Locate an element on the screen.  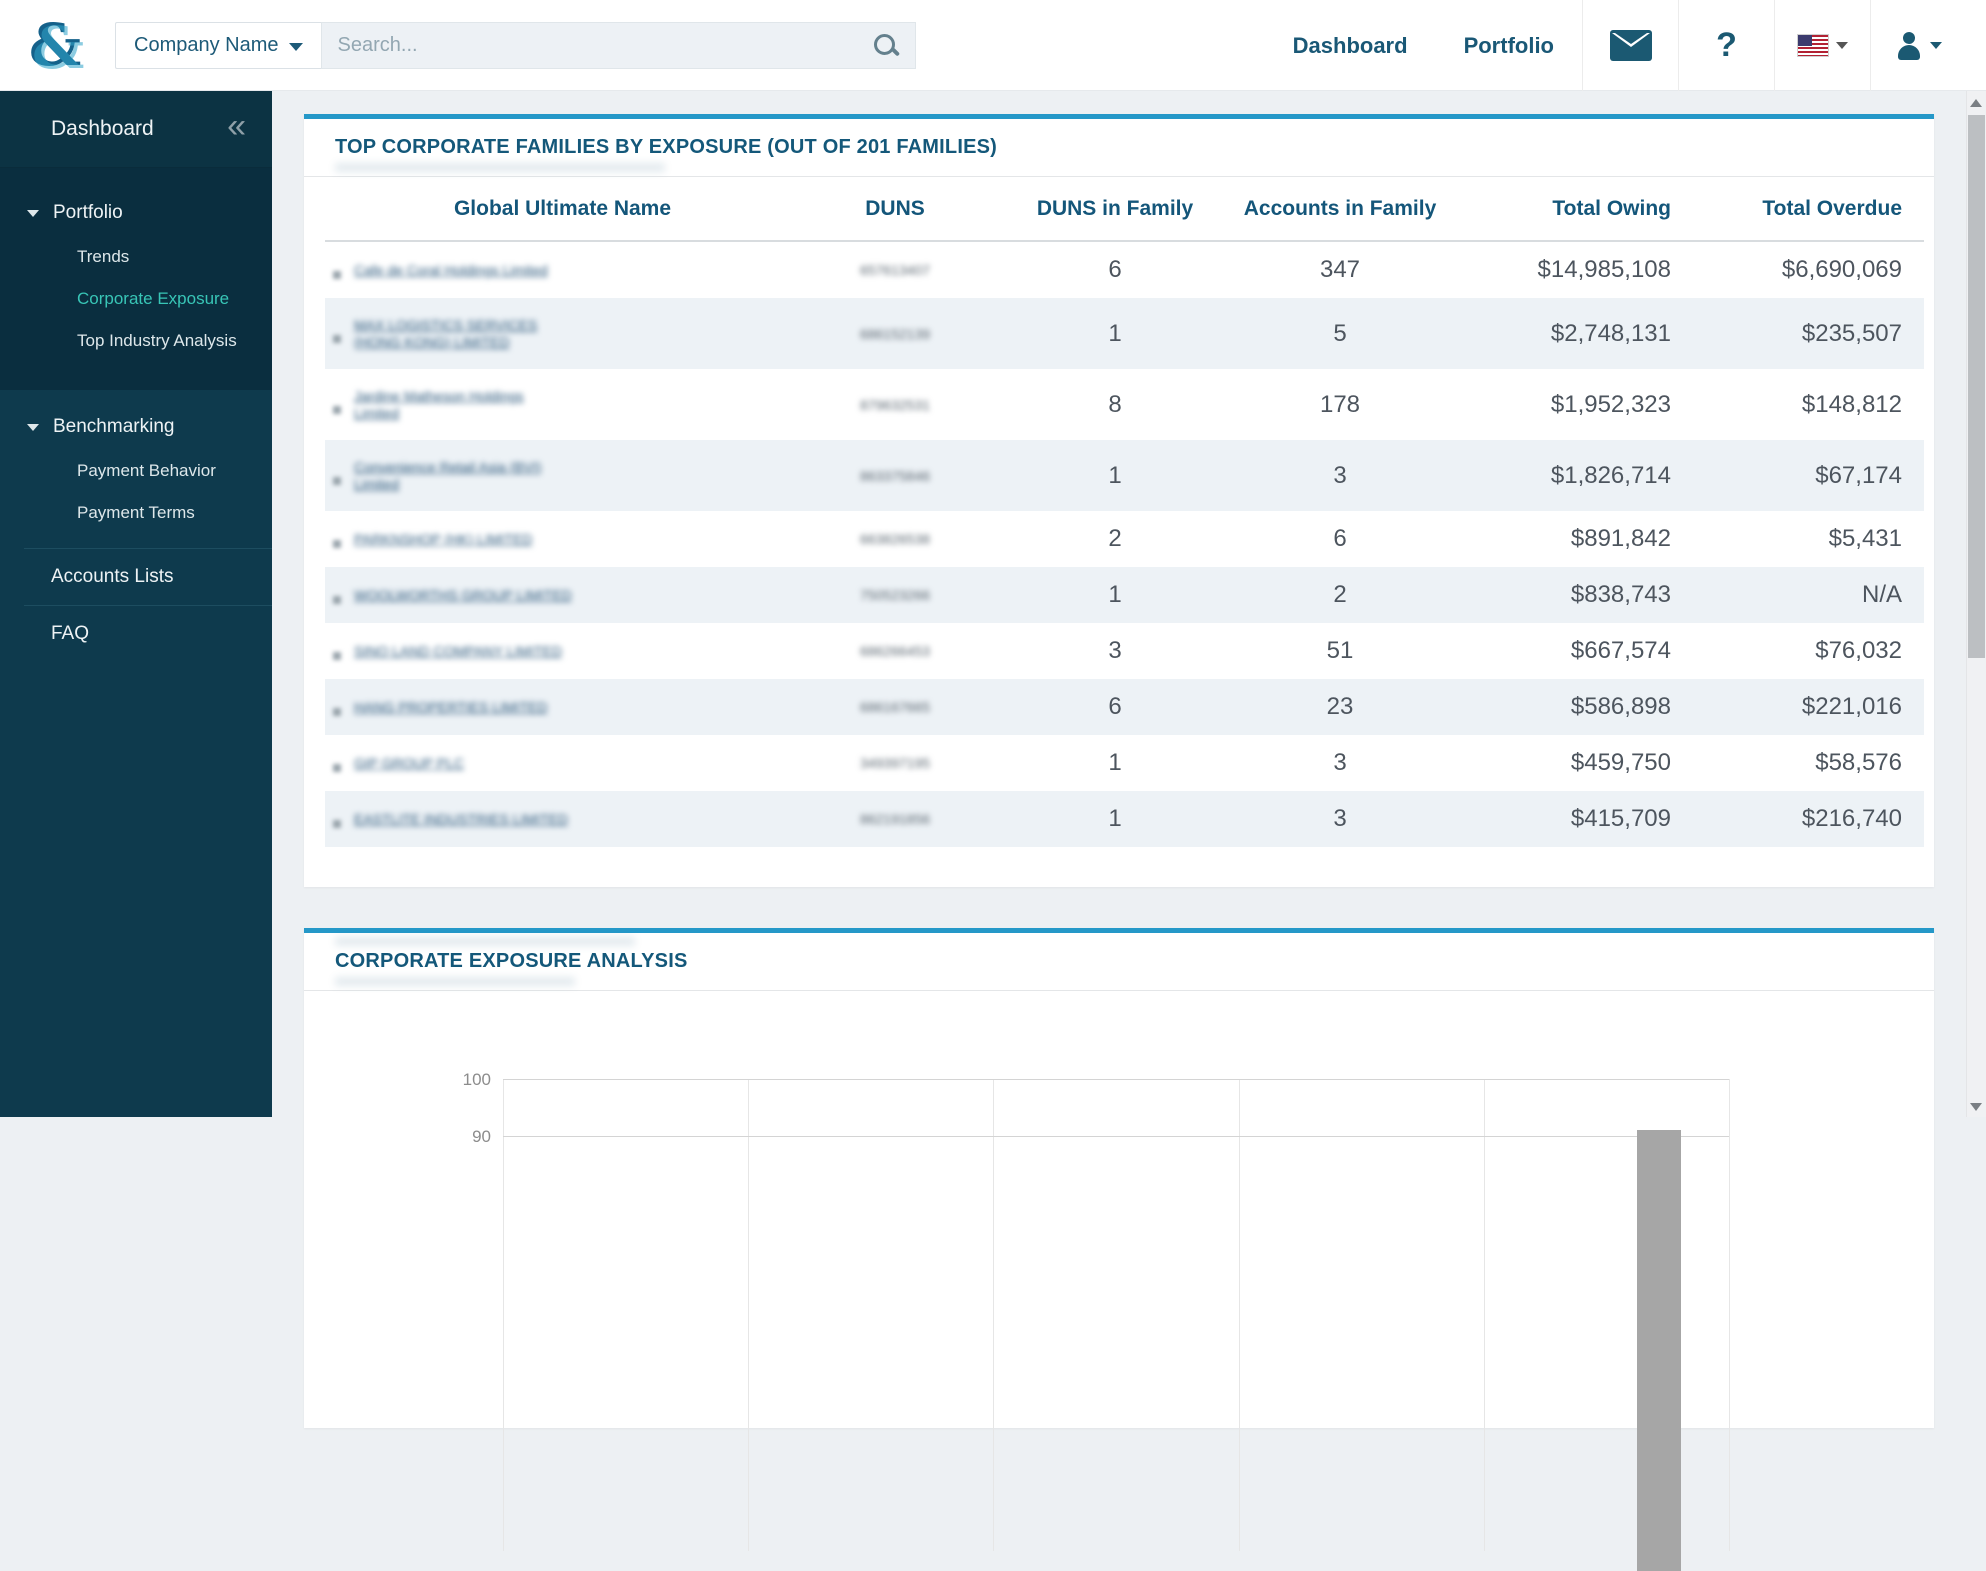
company-name-link-redacted: HANG PROPERTIES LIMITED is located at coordinates (450, 707).